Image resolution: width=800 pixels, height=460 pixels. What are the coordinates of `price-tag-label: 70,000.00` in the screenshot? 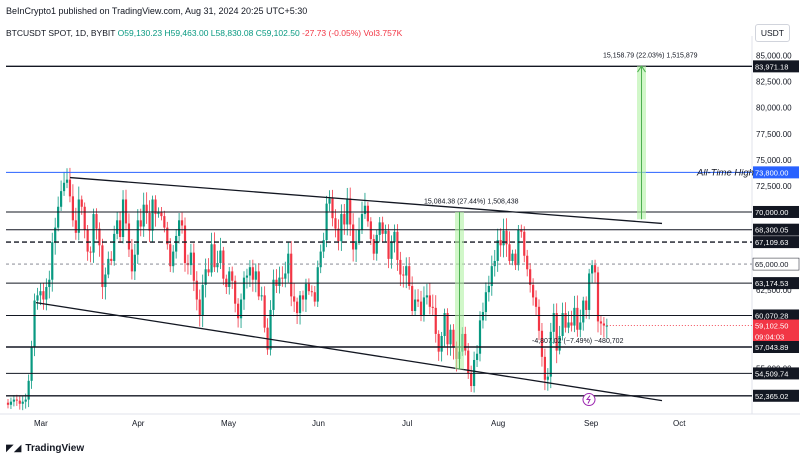 It's located at (771, 212).